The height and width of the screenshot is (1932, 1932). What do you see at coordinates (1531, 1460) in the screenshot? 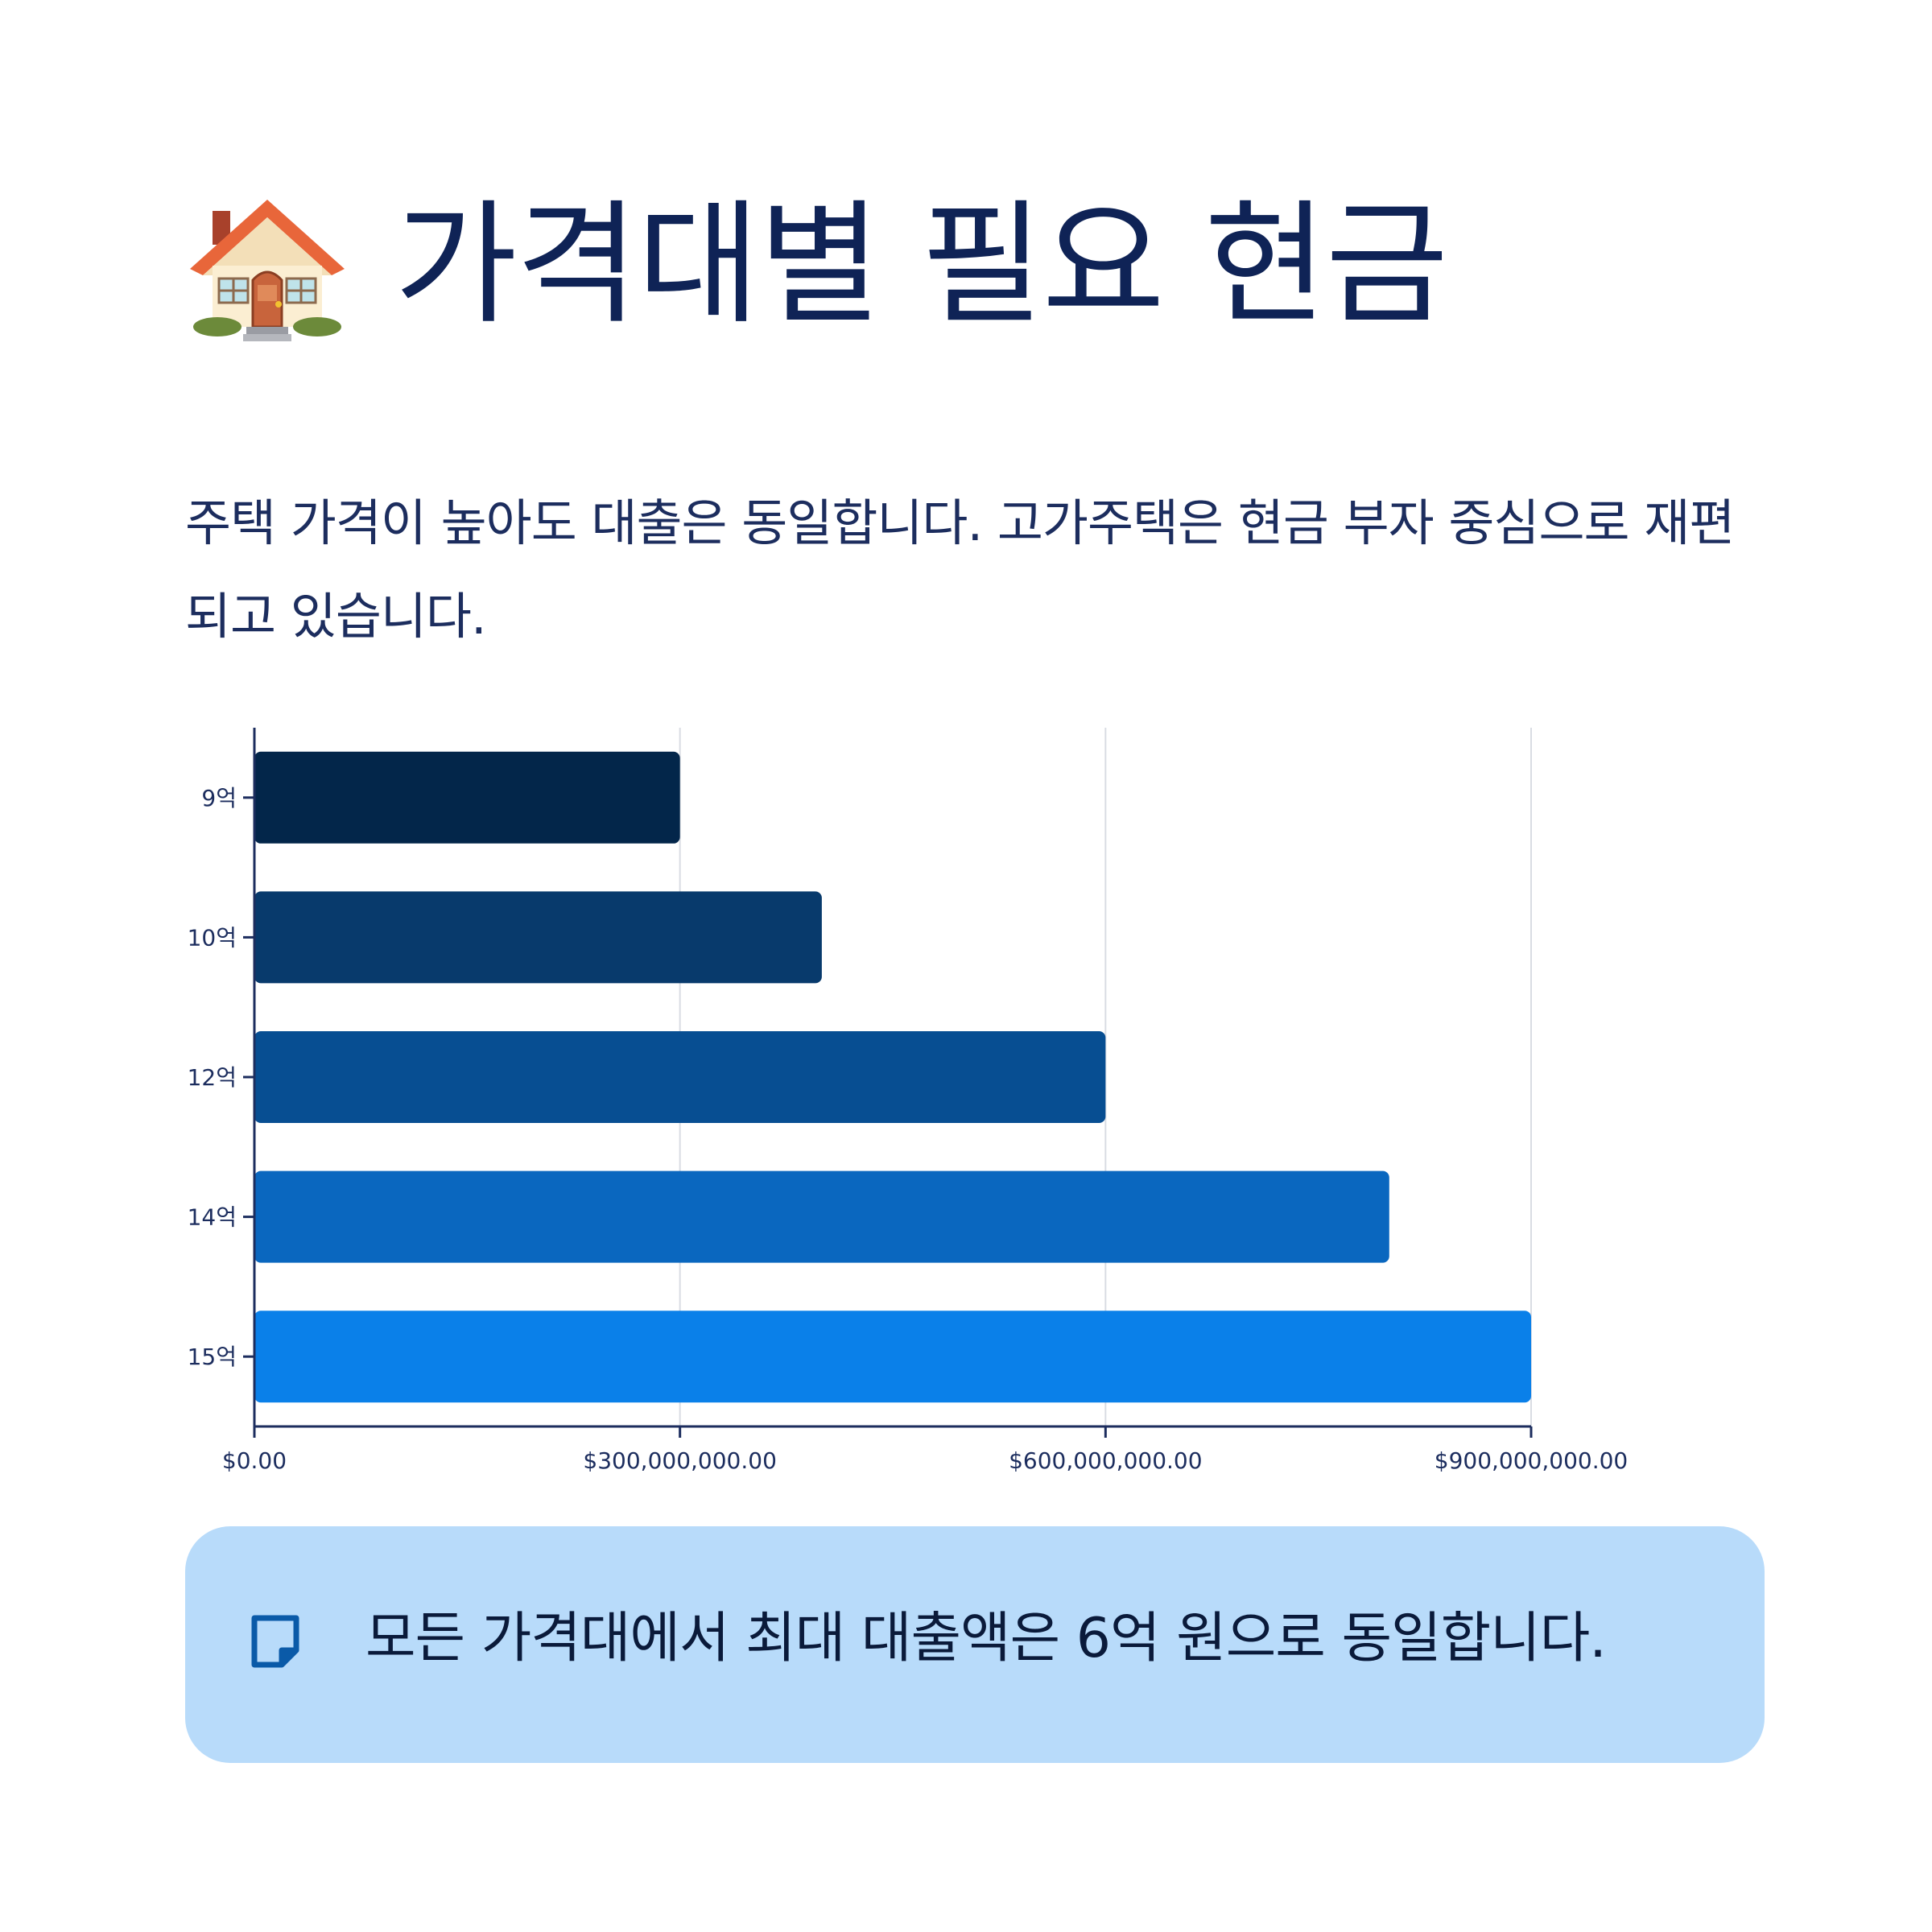
I see `x-tick-label-3: $900,000,000.00` at bounding box center [1531, 1460].